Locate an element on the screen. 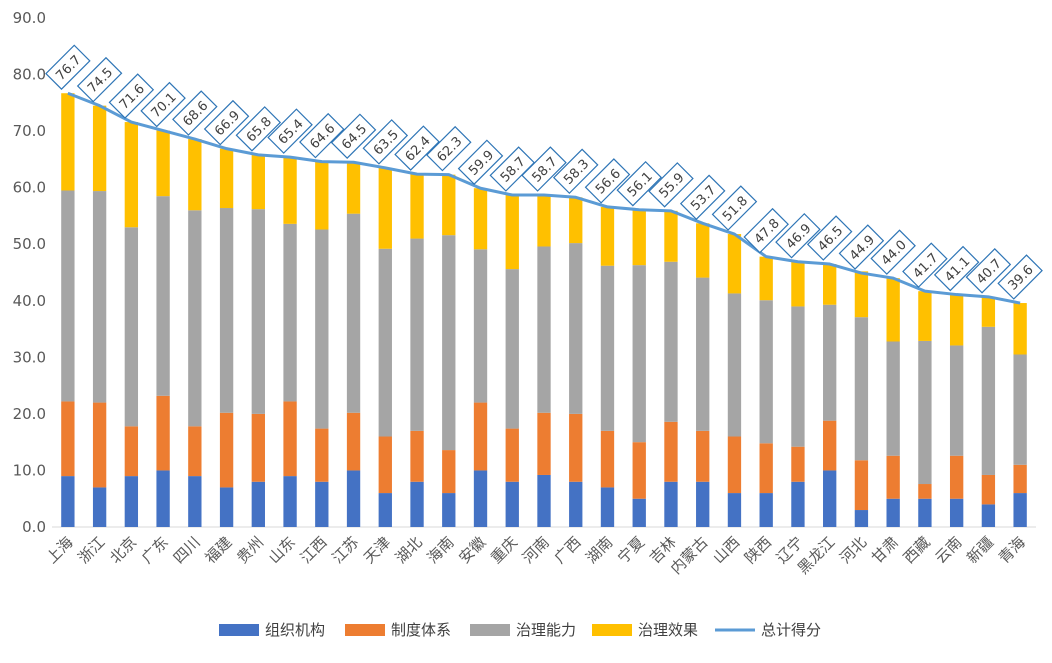  x-category-label: 安徽 is located at coordinates (472, 550).